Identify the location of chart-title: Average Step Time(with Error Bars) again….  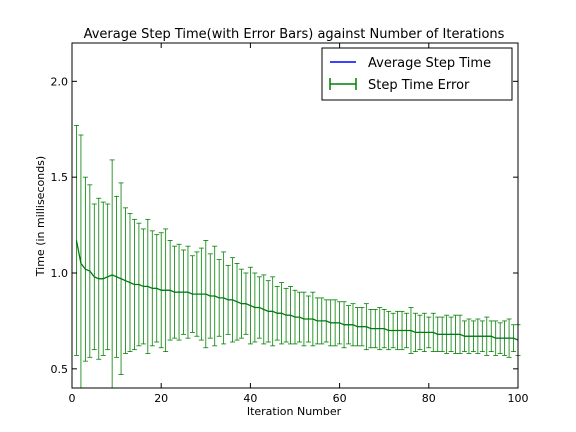
(294, 34).